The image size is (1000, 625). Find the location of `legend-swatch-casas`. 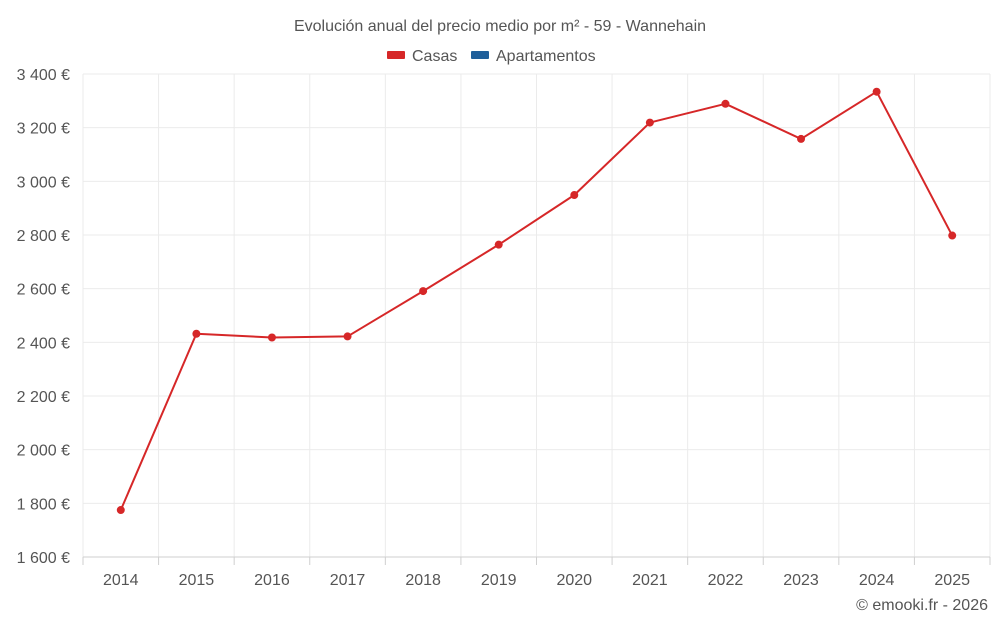

legend-swatch-casas is located at coordinates (396, 55).